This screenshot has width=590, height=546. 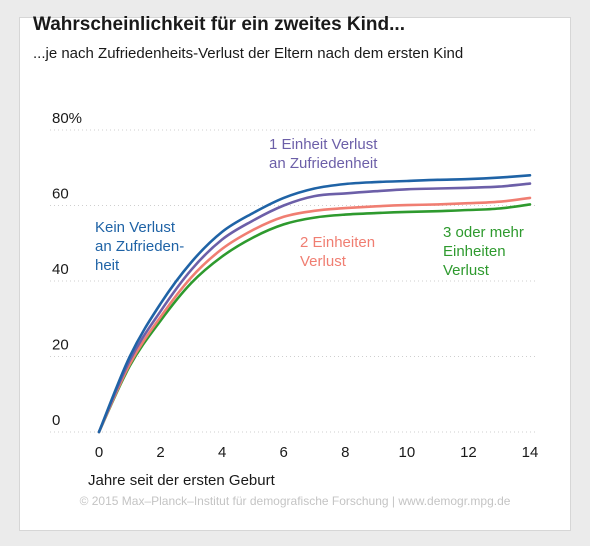 What do you see at coordinates (337, 252) in the screenshot?
I see `series-label-zwei-einheiten-verlust: 2 Einheiten Verlust` at bounding box center [337, 252].